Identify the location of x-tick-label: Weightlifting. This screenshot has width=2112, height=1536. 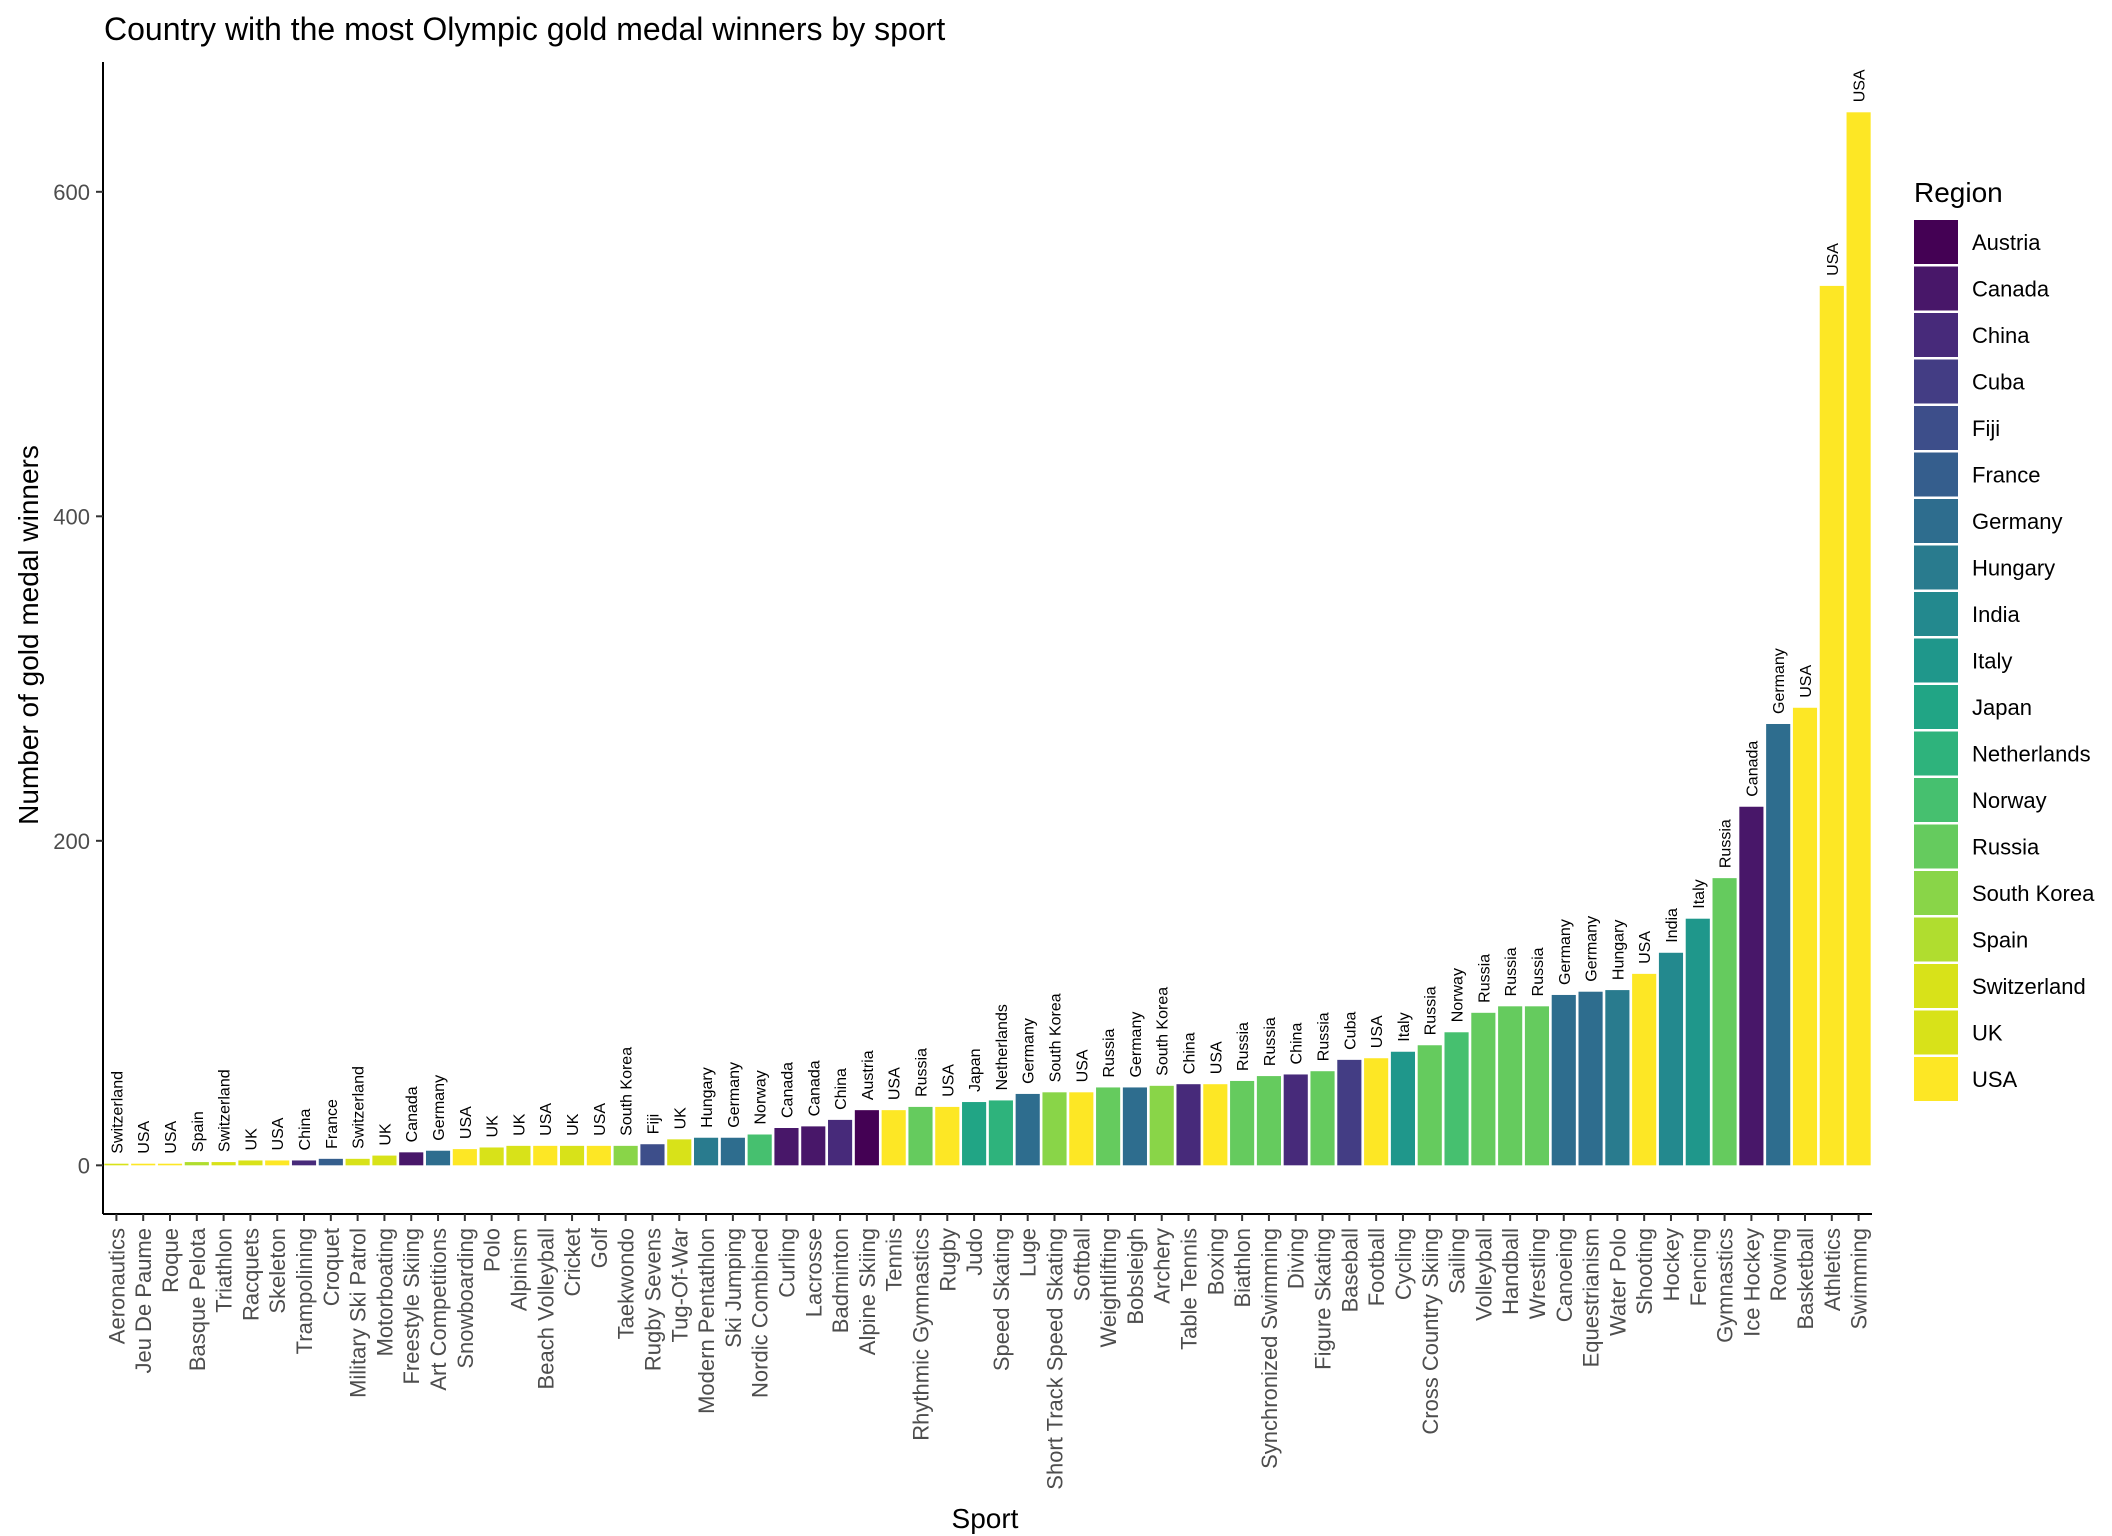
(1108, 1287).